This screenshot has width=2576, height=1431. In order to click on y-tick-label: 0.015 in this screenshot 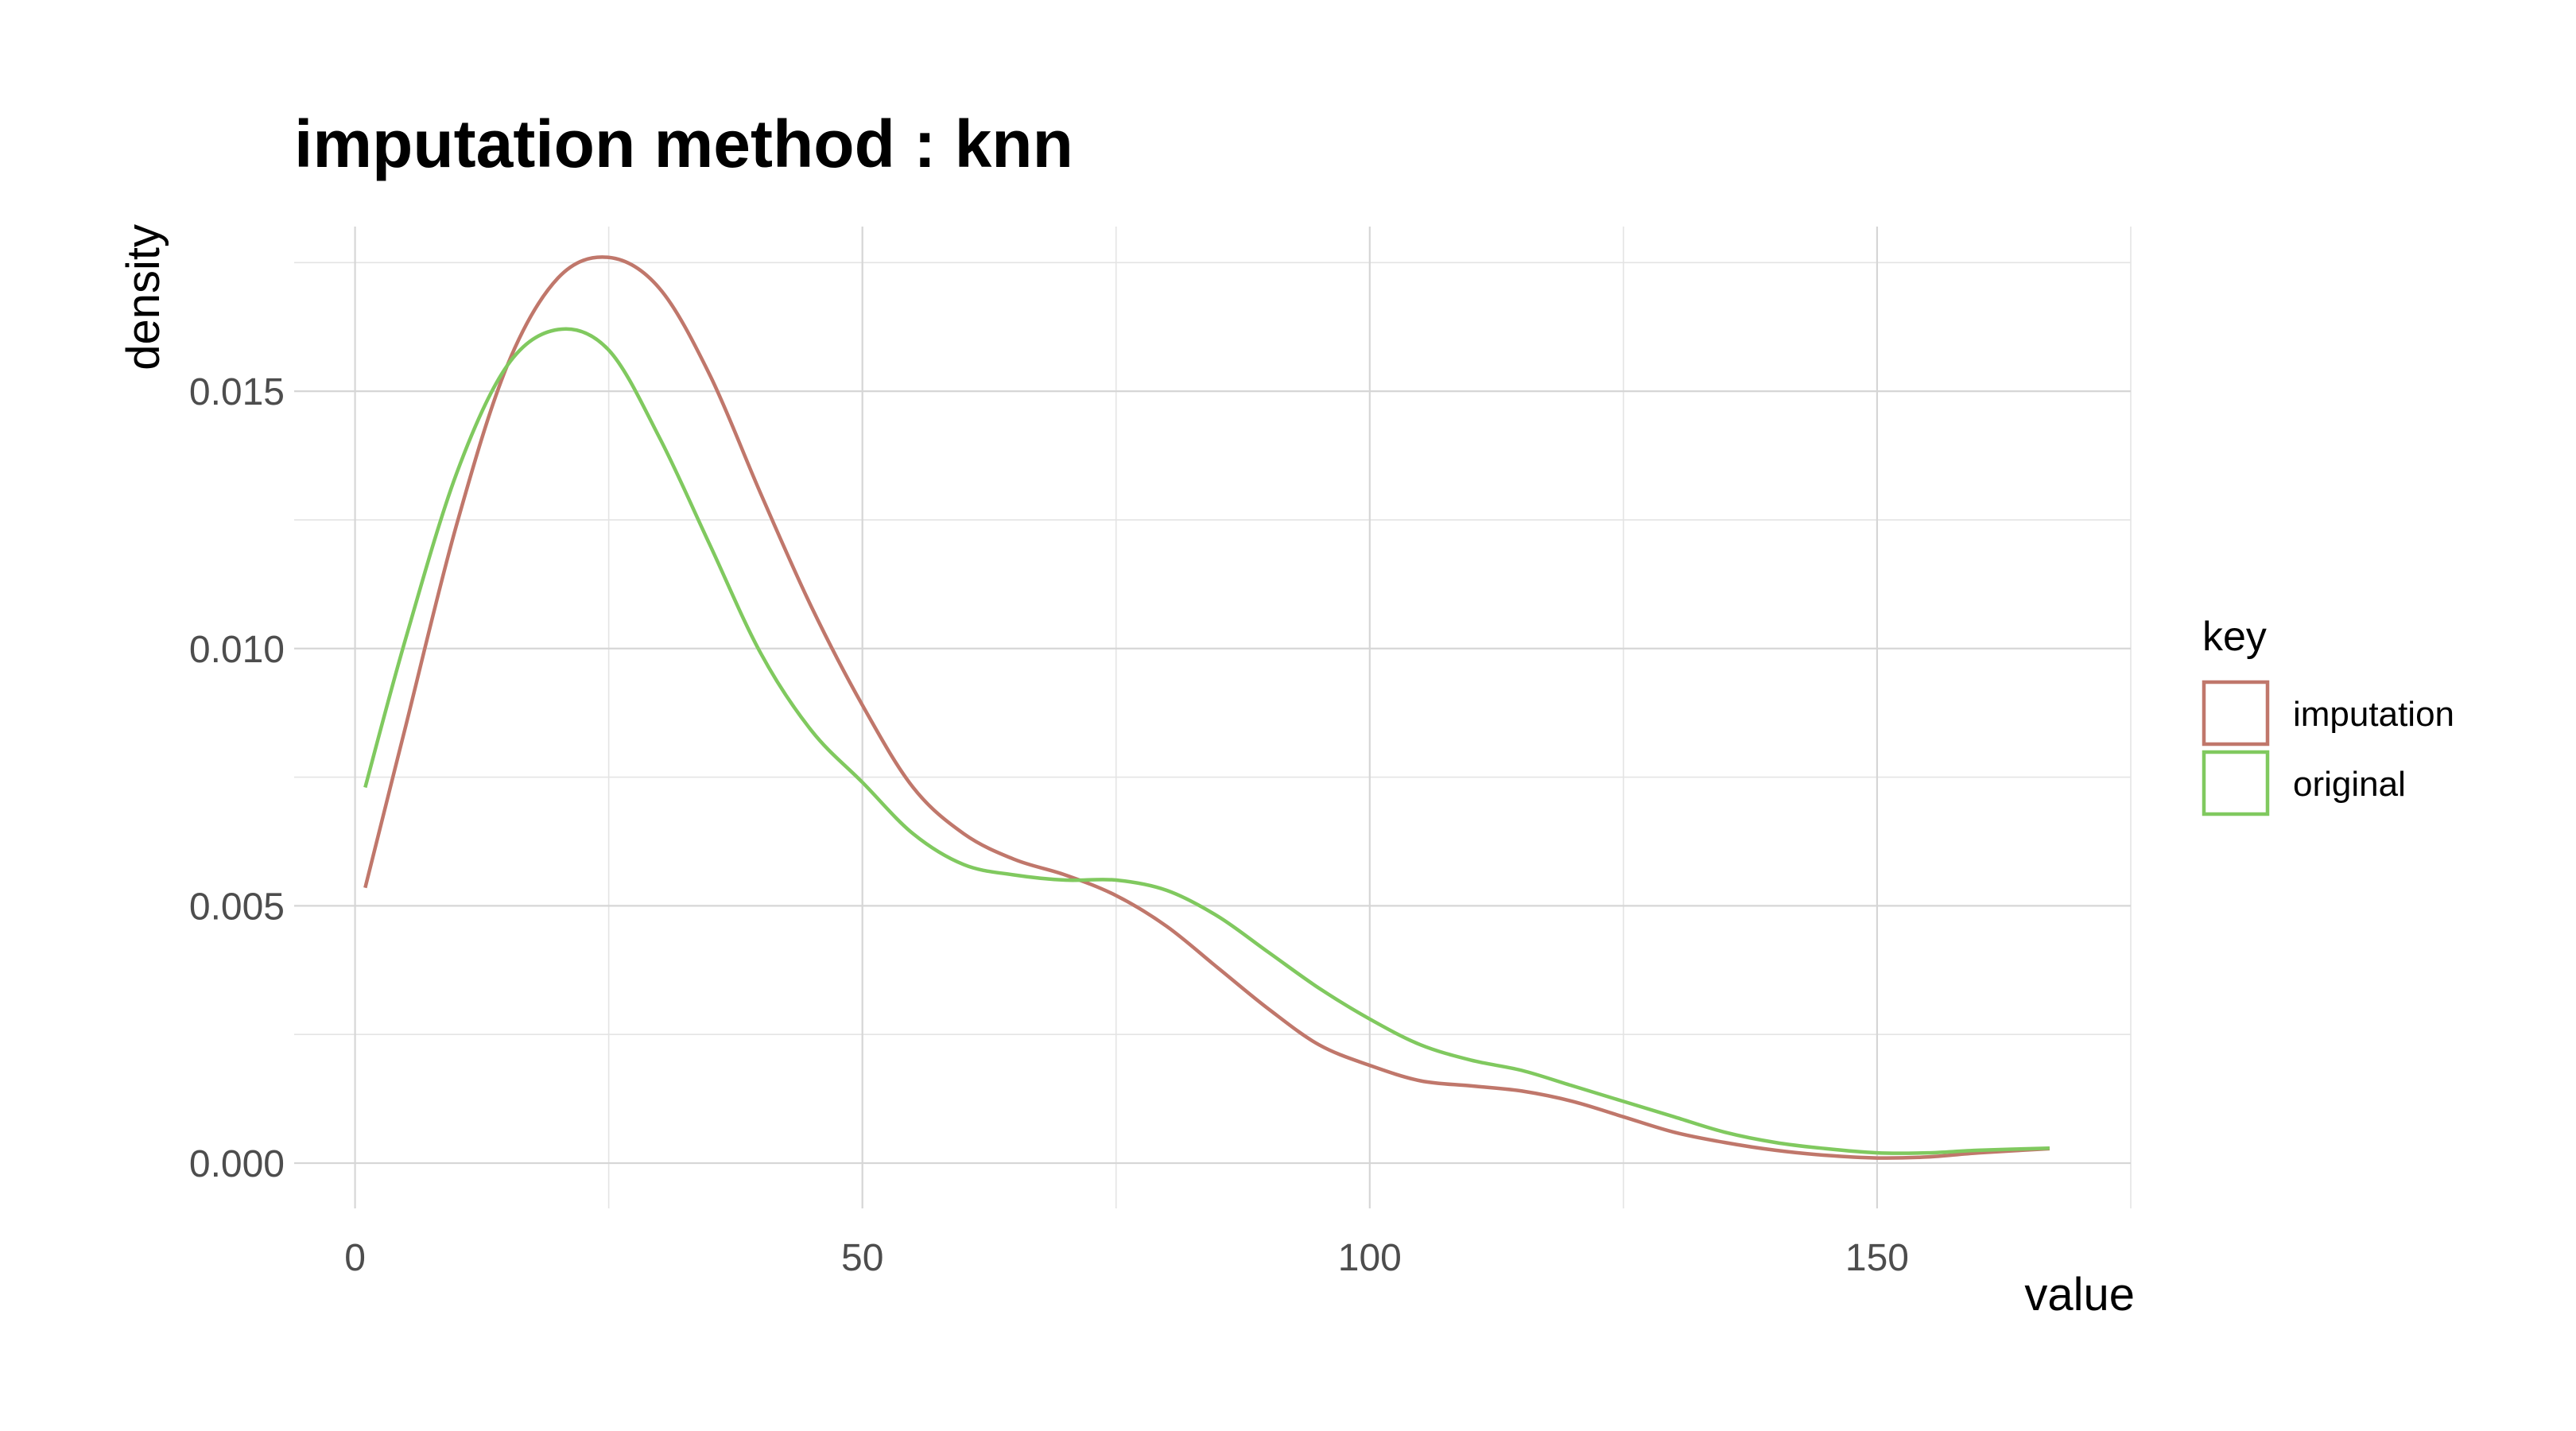, I will do `click(237, 392)`.